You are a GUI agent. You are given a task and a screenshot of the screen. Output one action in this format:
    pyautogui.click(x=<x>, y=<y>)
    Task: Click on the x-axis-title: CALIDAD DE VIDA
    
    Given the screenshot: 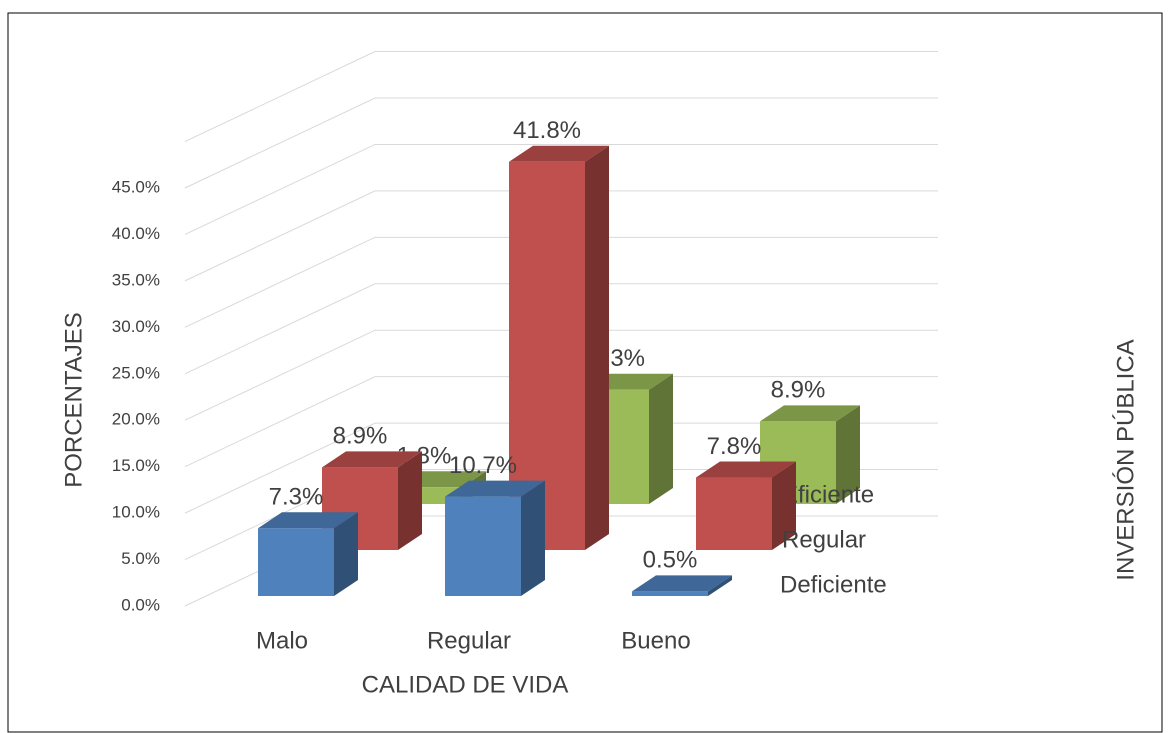 What is the action you would take?
    pyautogui.click(x=465, y=684)
    